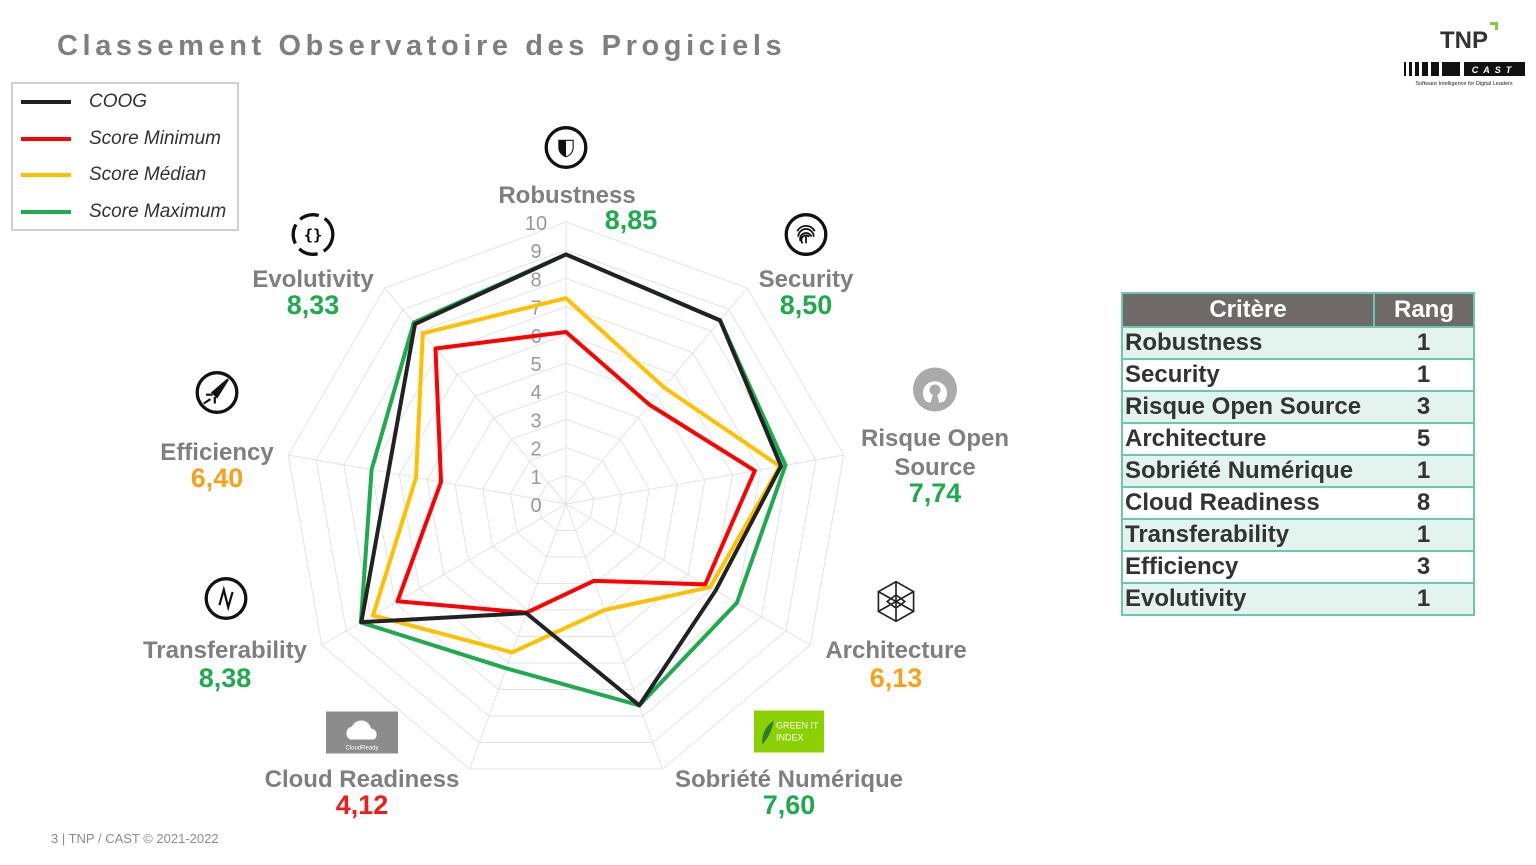 This screenshot has height=865, width=1536. Describe the element at coordinates (1424, 310) in the screenshot. I see `header-rang: Rang` at that location.